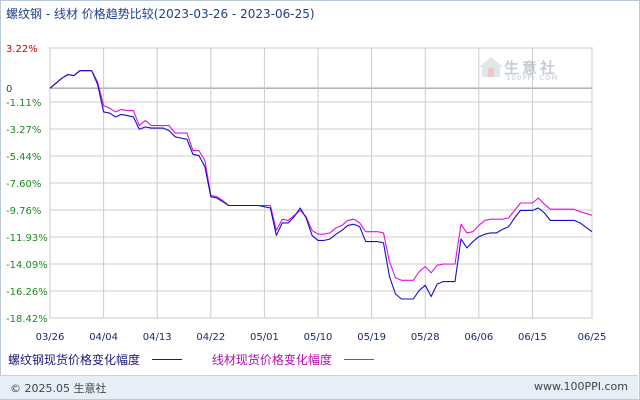 This screenshot has height=400, width=640. What do you see at coordinates (371, 337) in the screenshot?
I see `x-tick-label: 05/19` at bounding box center [371, 337].